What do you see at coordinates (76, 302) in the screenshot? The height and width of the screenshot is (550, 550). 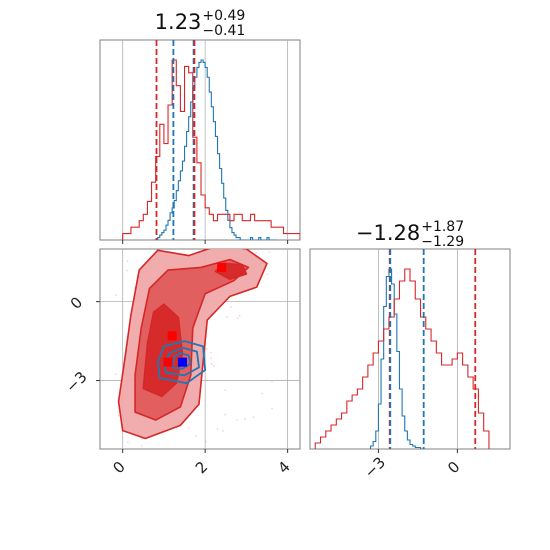 I see `contour-2d-ytick-label: 0` at bounding box center [76, 302].